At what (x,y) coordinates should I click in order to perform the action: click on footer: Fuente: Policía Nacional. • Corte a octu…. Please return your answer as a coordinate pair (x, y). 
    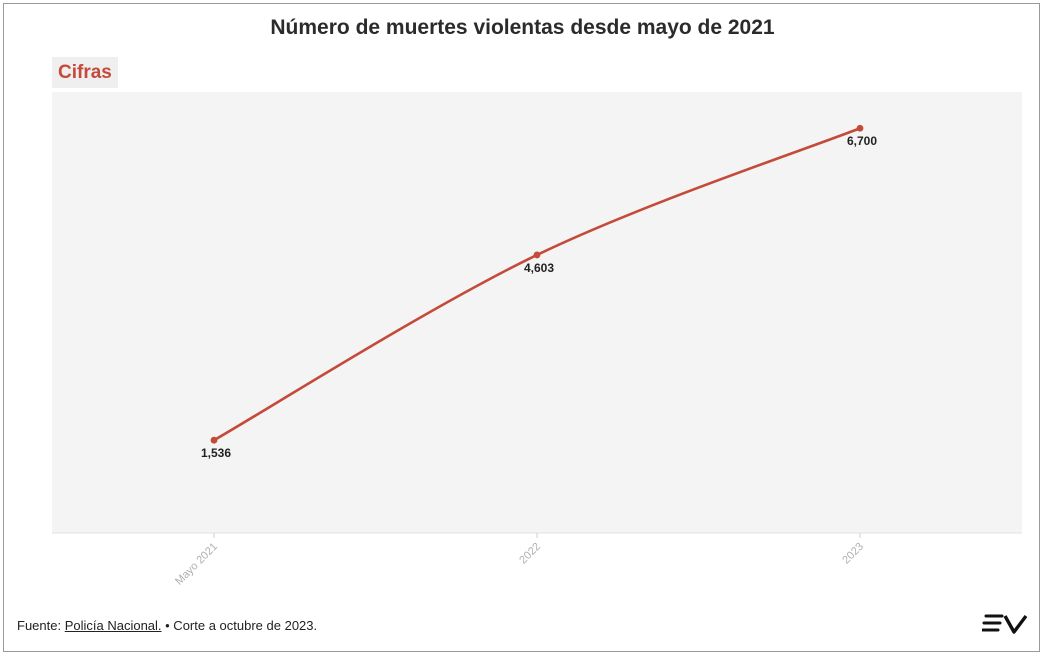
    Looking at the image, I should click on (167, 625).